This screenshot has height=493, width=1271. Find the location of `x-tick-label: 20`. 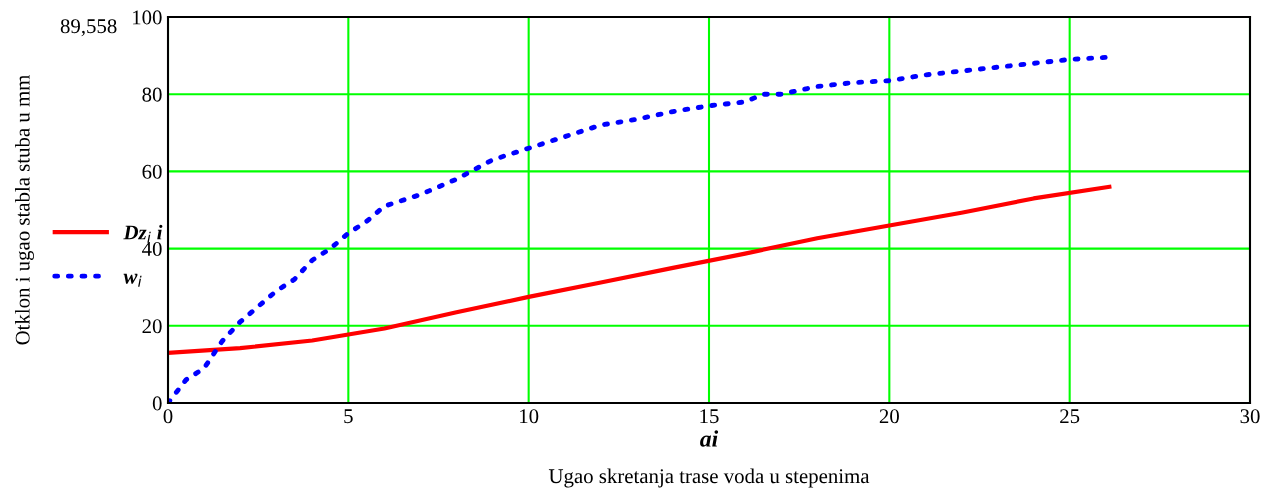

x-tick-label: 20 is located at coordinates (889, 416).